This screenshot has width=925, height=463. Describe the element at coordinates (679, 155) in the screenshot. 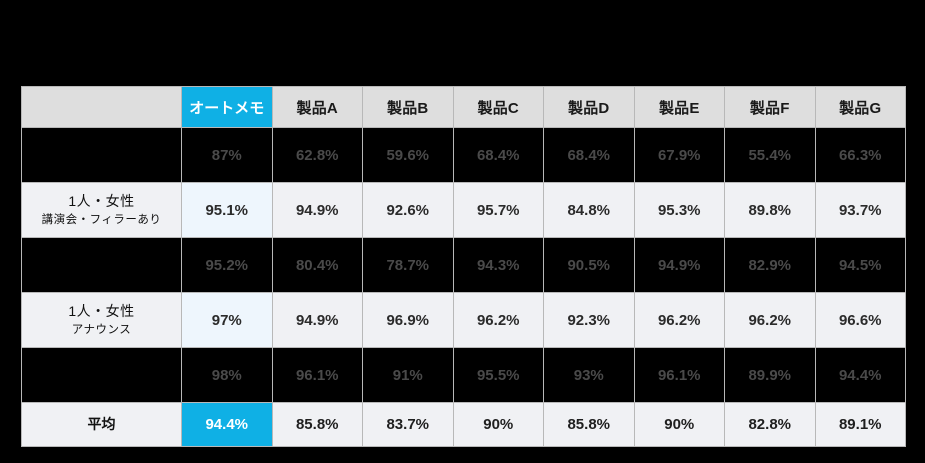

I see `cell-product-e: 67.9%` at that location.